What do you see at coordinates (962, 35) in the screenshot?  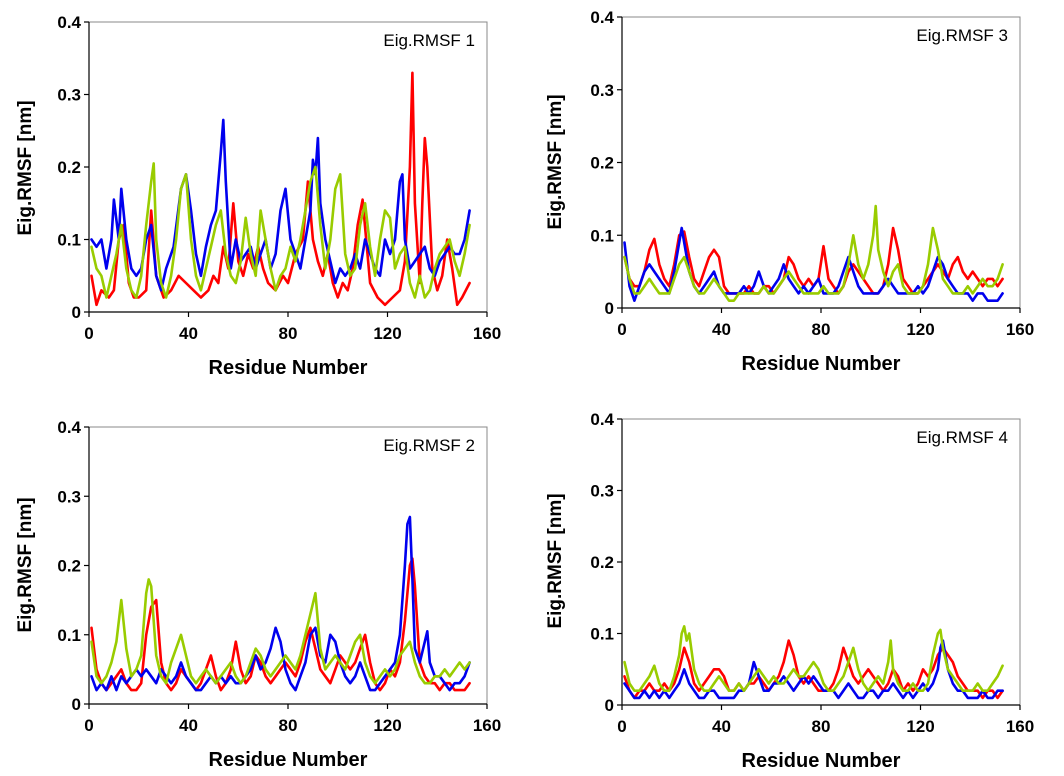 I see `panel-title: Eig.RMSF 3` at bounding box center [962, 35].